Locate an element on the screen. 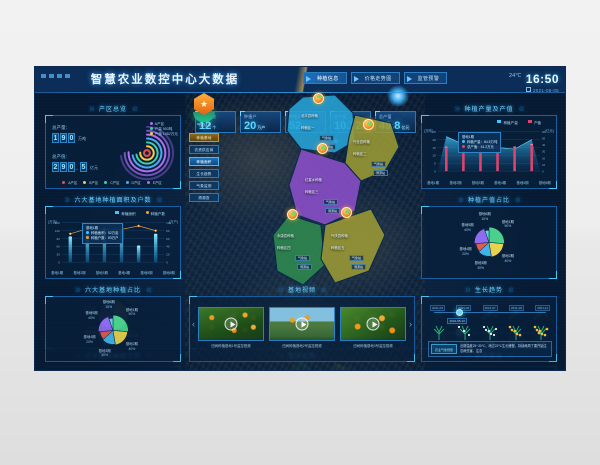 This screenshot has height=465, width=600. svg-text: 60 is located at coordinates (543, 132).